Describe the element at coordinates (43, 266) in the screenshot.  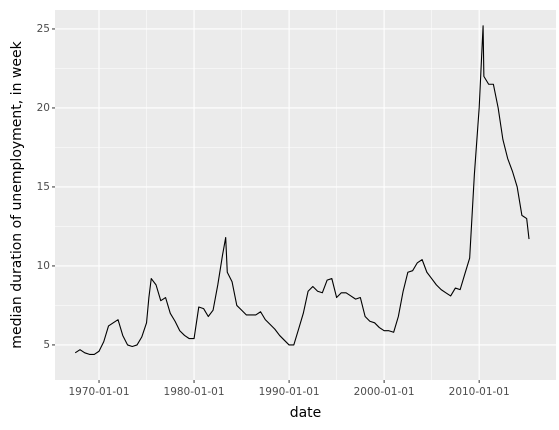
I see `y-tick-label: 10` at that location.